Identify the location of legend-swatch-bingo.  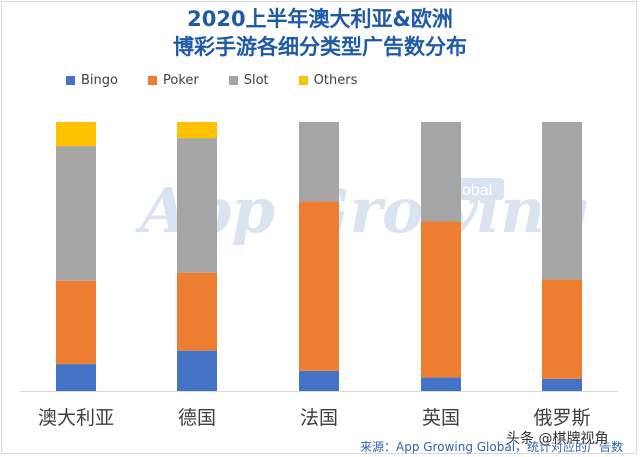
(70, 80).